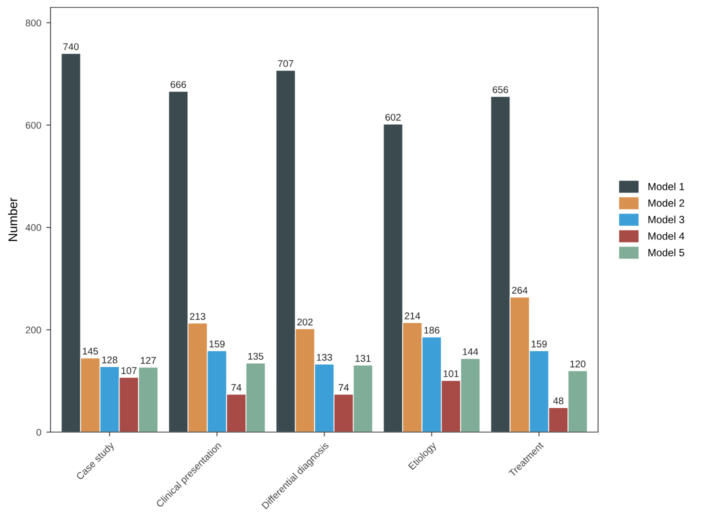 The width and height of the screenshot is (702, 527). What do you see at coordinates (412, 316) in the screenshot?
I see `data-label: 214` at bounding box center [412, 316].